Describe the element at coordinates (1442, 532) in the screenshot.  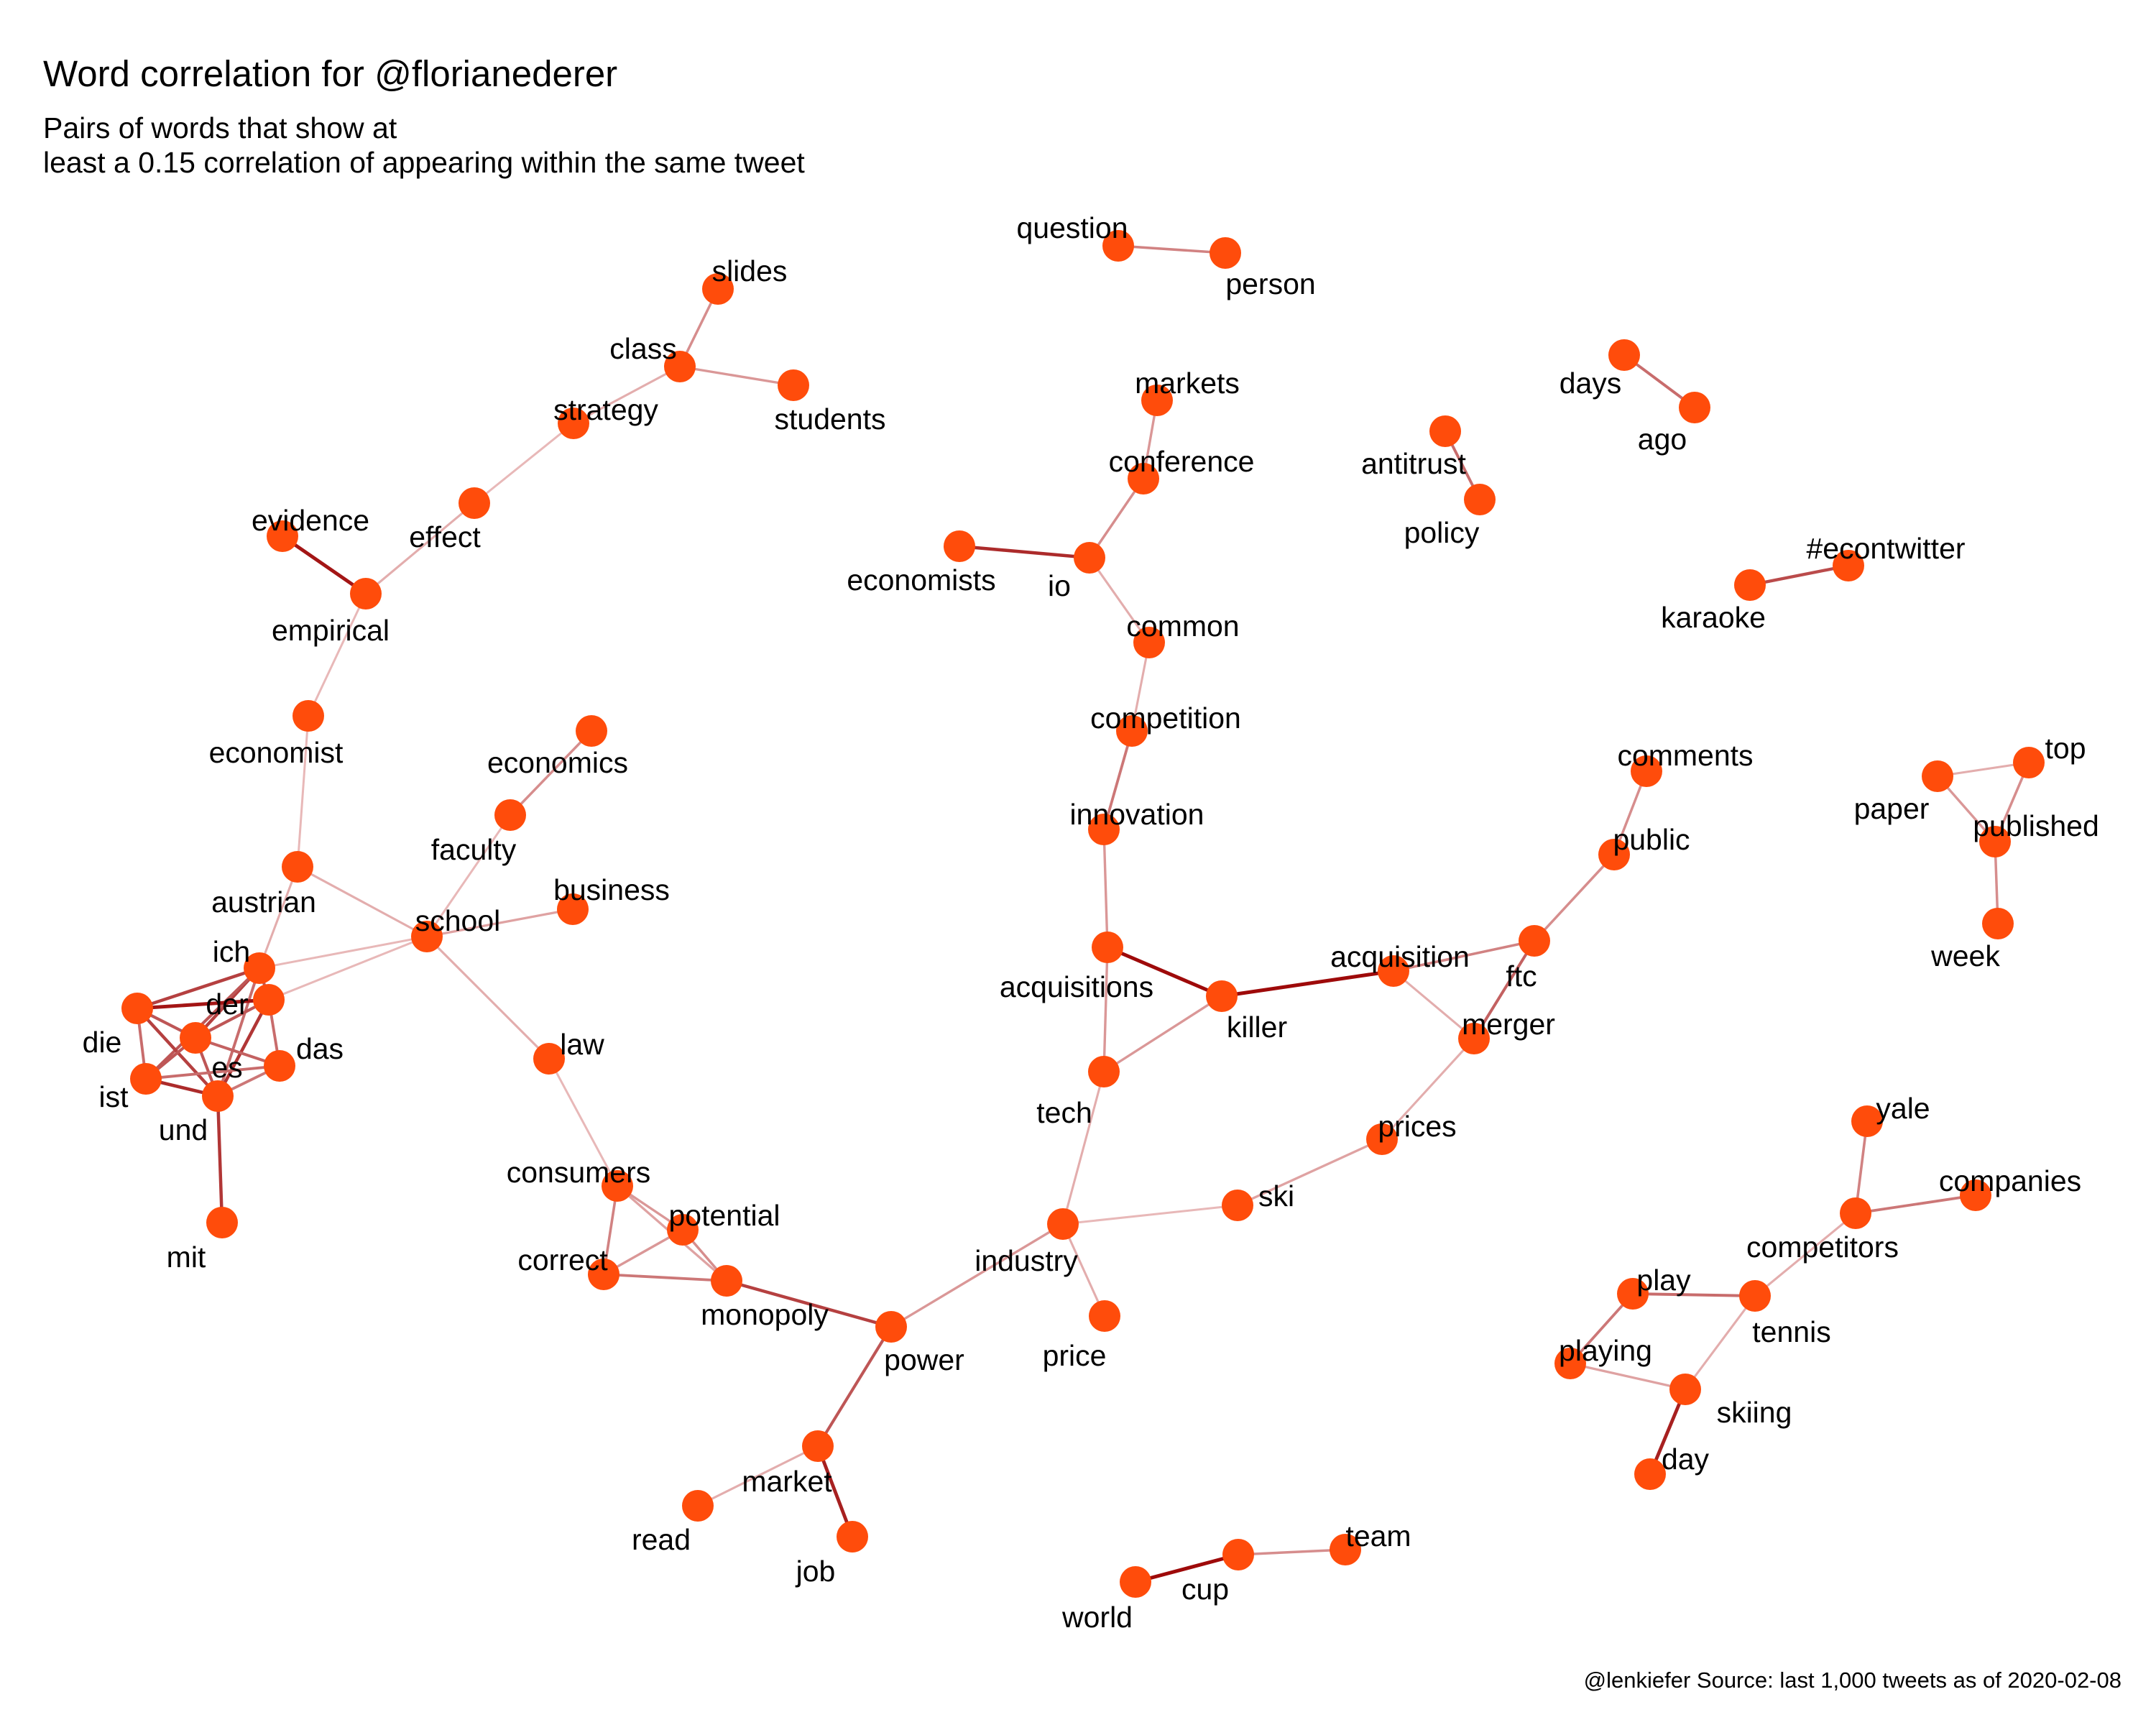
I see `node-label-policy: policy` at that location.